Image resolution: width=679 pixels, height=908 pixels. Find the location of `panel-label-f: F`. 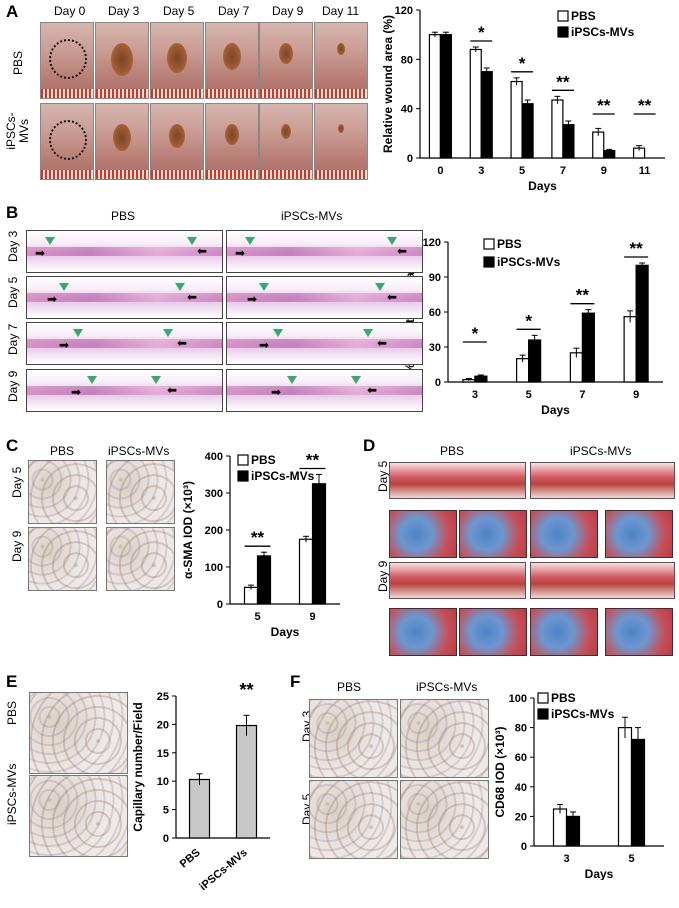

panel-label-f: F is located at coordinates (295, 681).